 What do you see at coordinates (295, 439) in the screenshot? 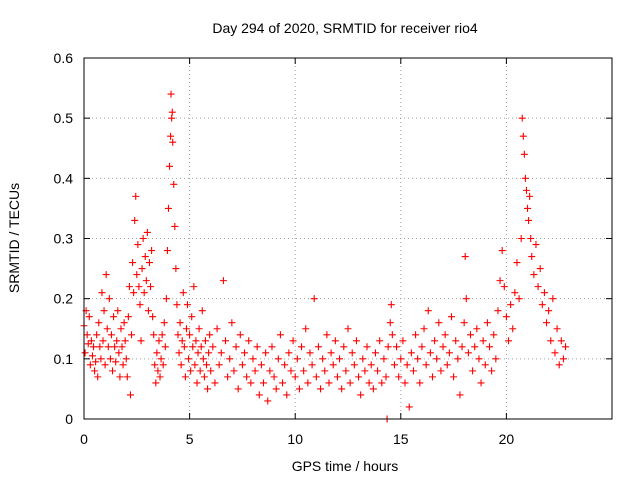
I see `x-tick-label: 10` at bounding box center [295, 439].